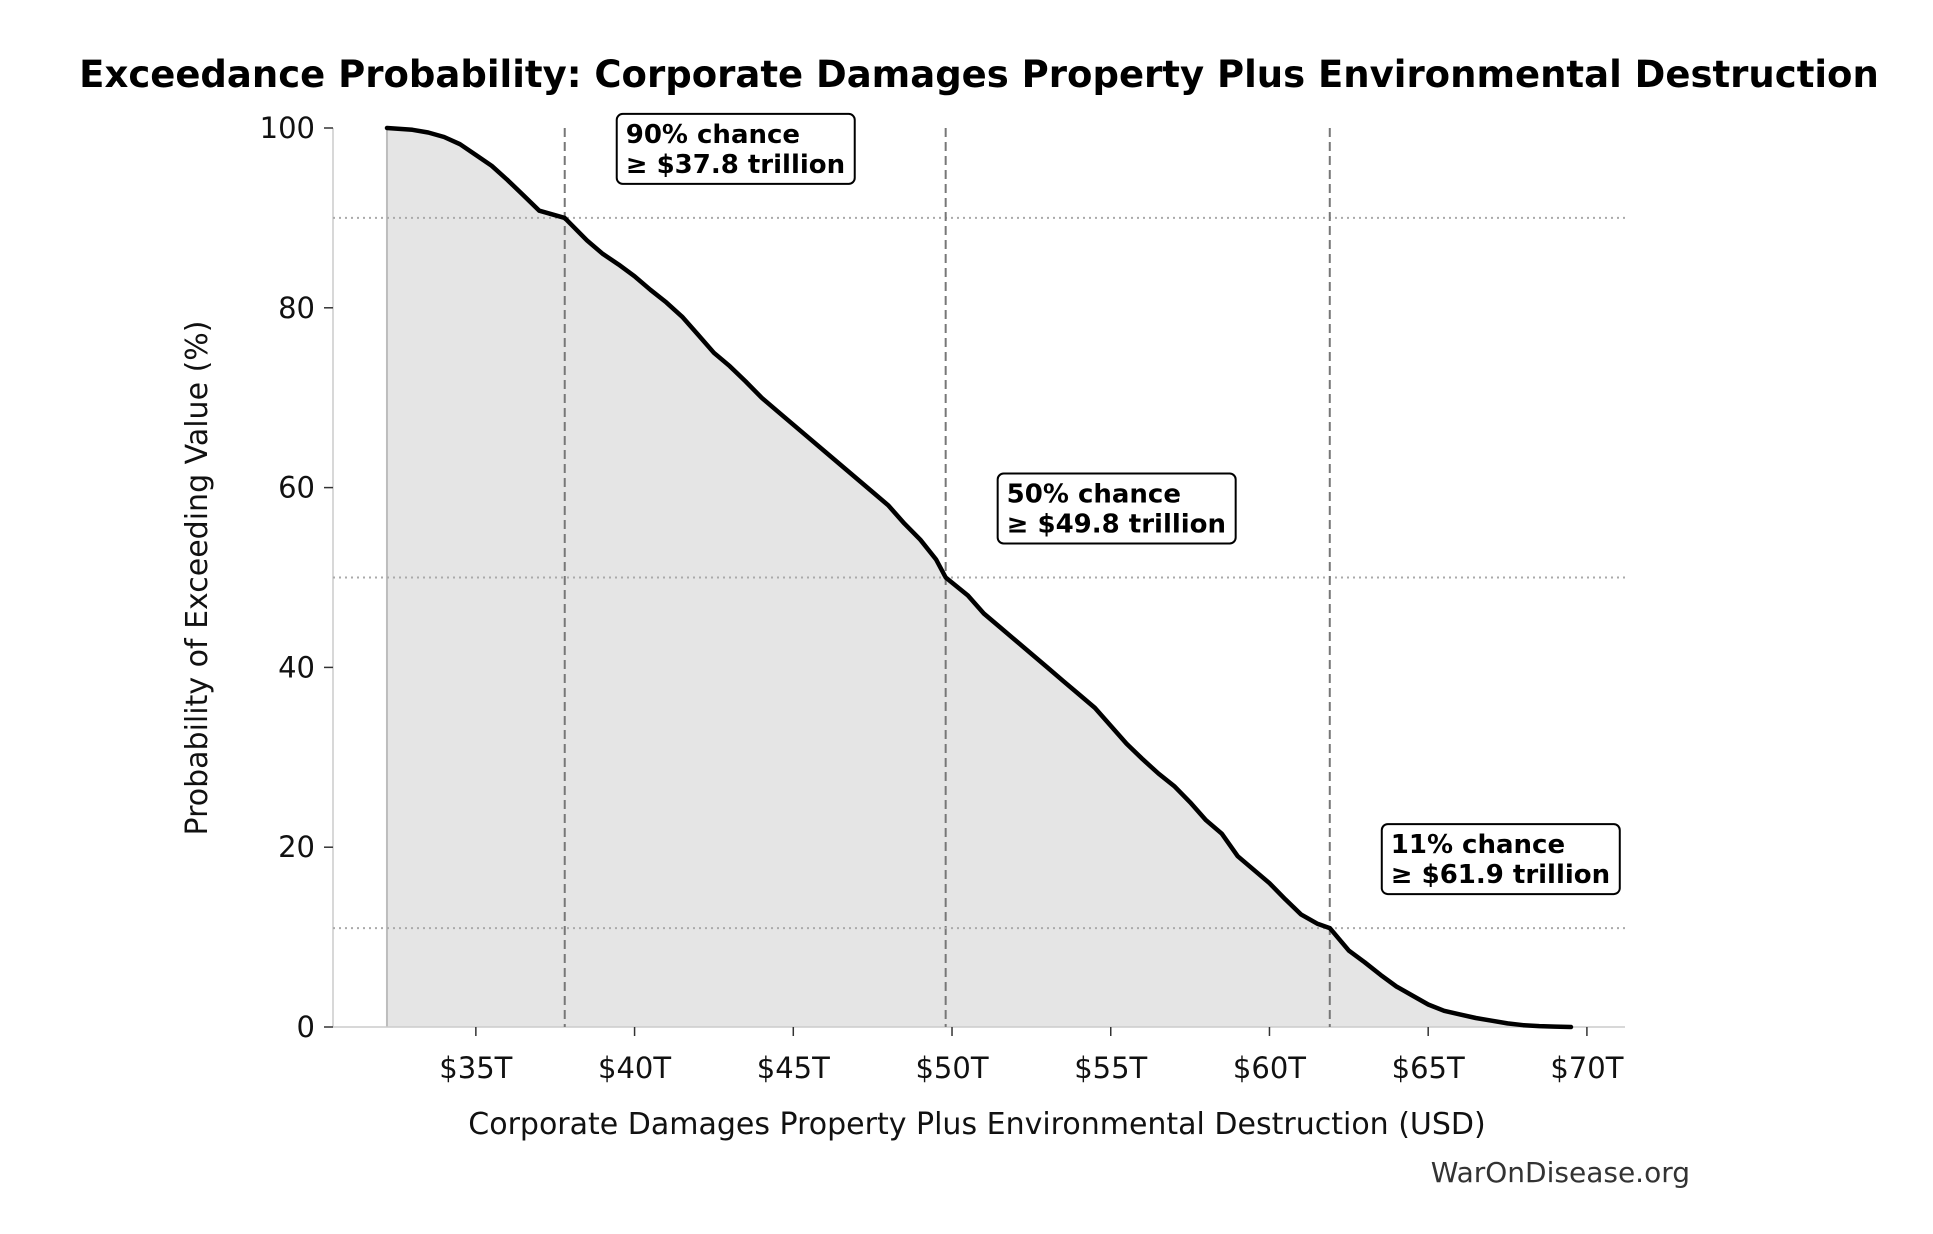 The width and height of the screenshot is (1933, 1234). Describe the element at coordinates (197, 578) in the screenshot. I see `y-axis-label: Probability of Exceeding Value (%)` at that location.